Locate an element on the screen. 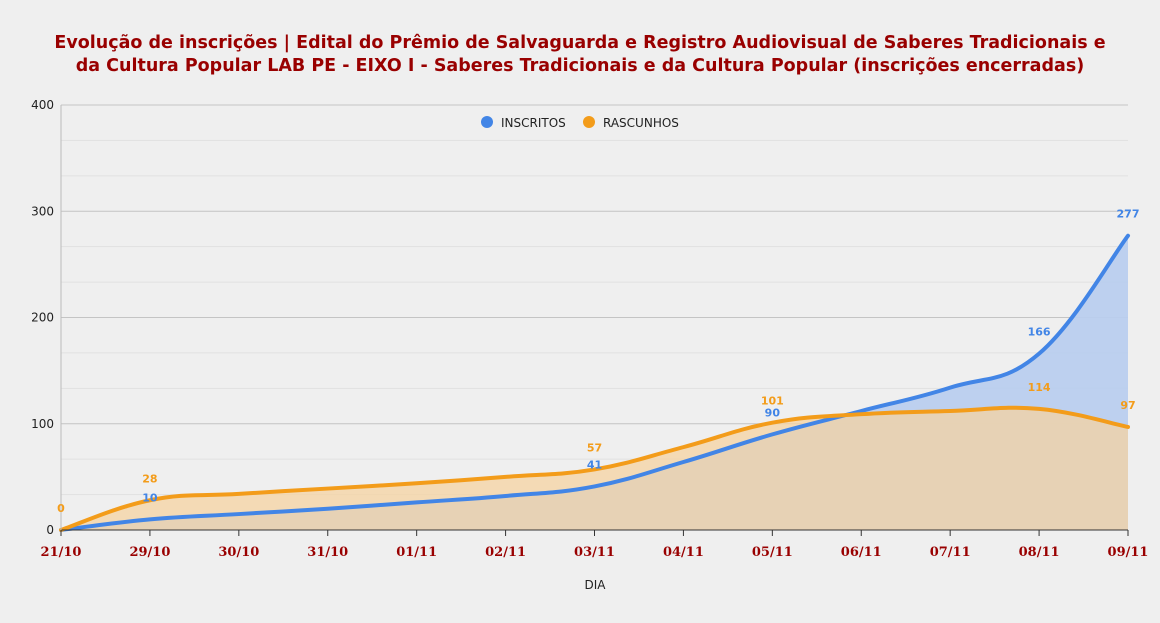  x-axis-title: DIA is located at coordinates (596, 585).